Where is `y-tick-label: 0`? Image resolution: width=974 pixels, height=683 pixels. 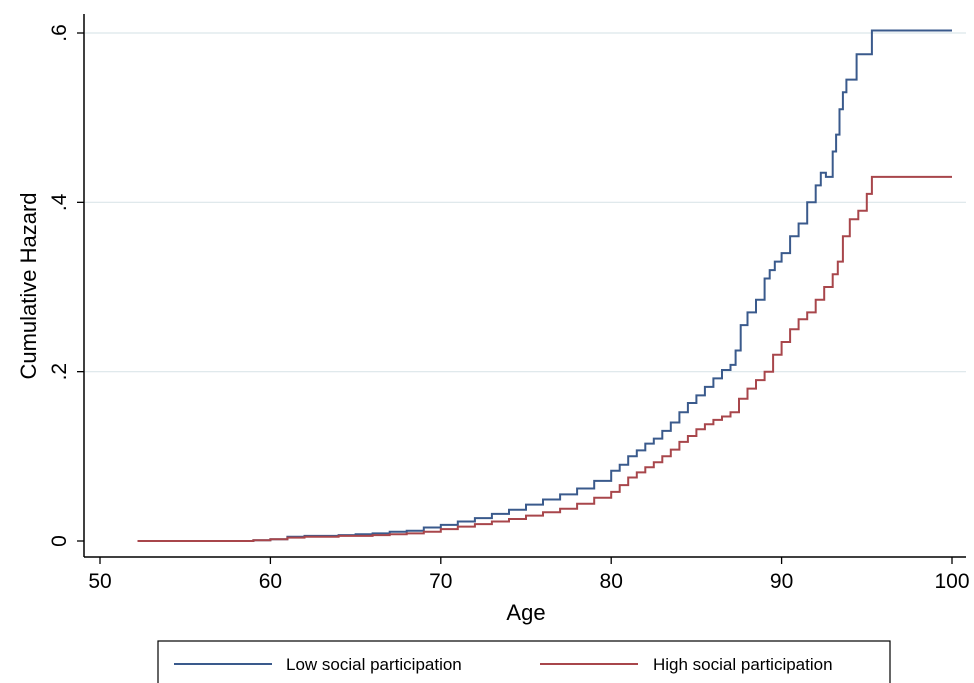 y-tick-label: 0 is located at coordinates (59, 541).